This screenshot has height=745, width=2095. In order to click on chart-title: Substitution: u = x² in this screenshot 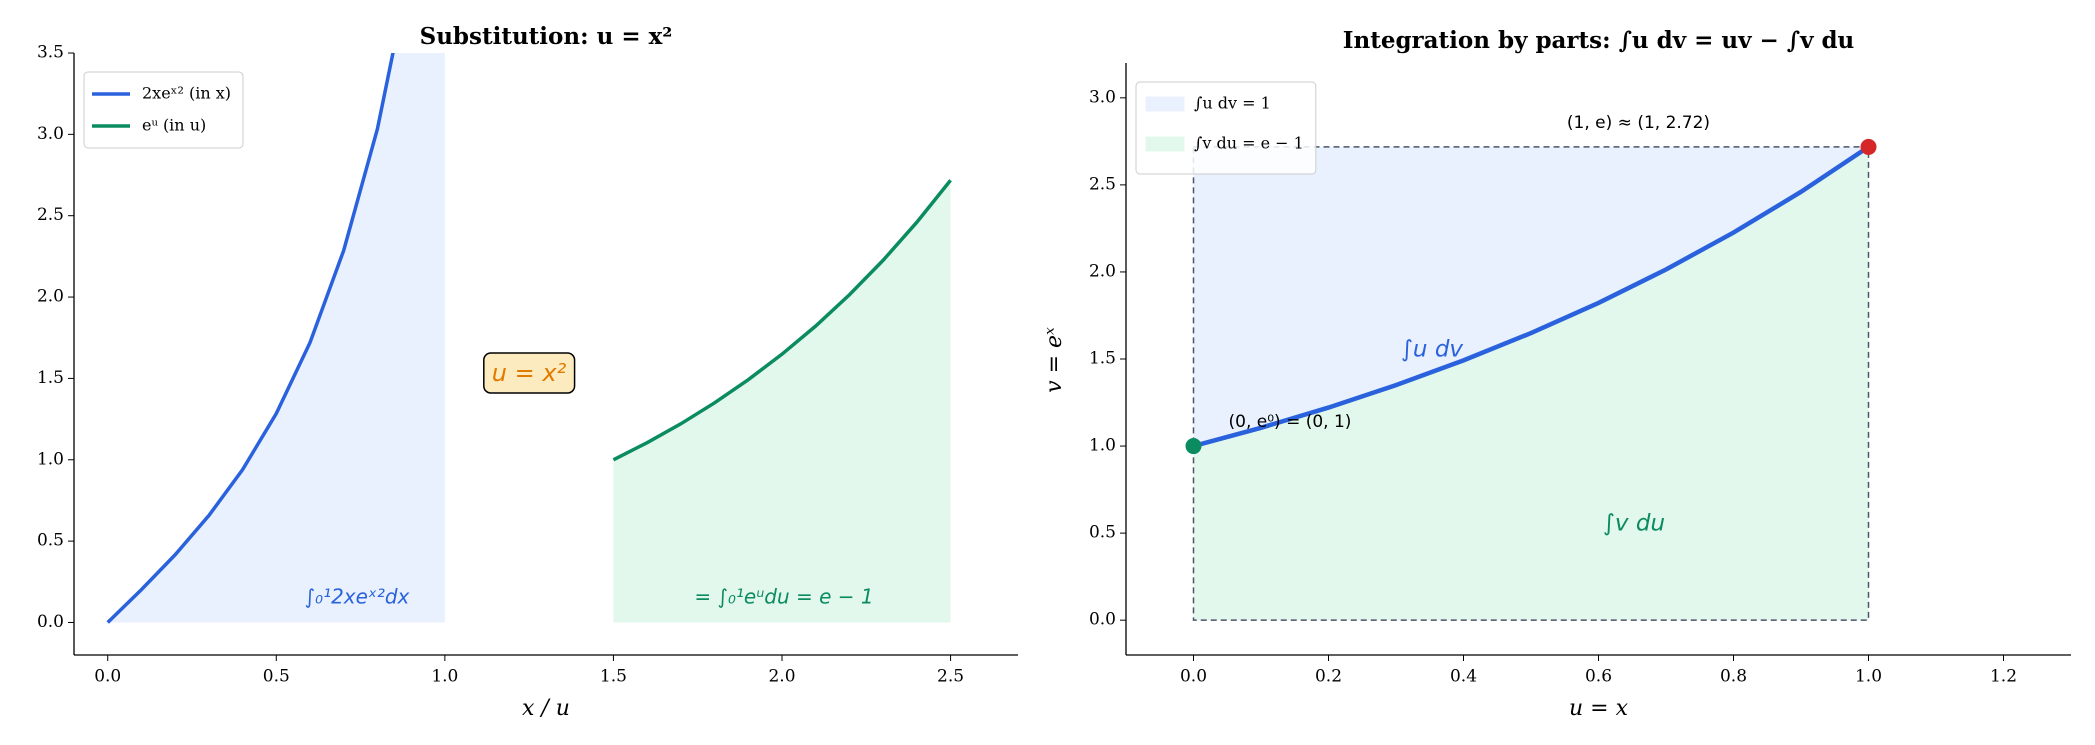, I will do `click(546, 36)`.